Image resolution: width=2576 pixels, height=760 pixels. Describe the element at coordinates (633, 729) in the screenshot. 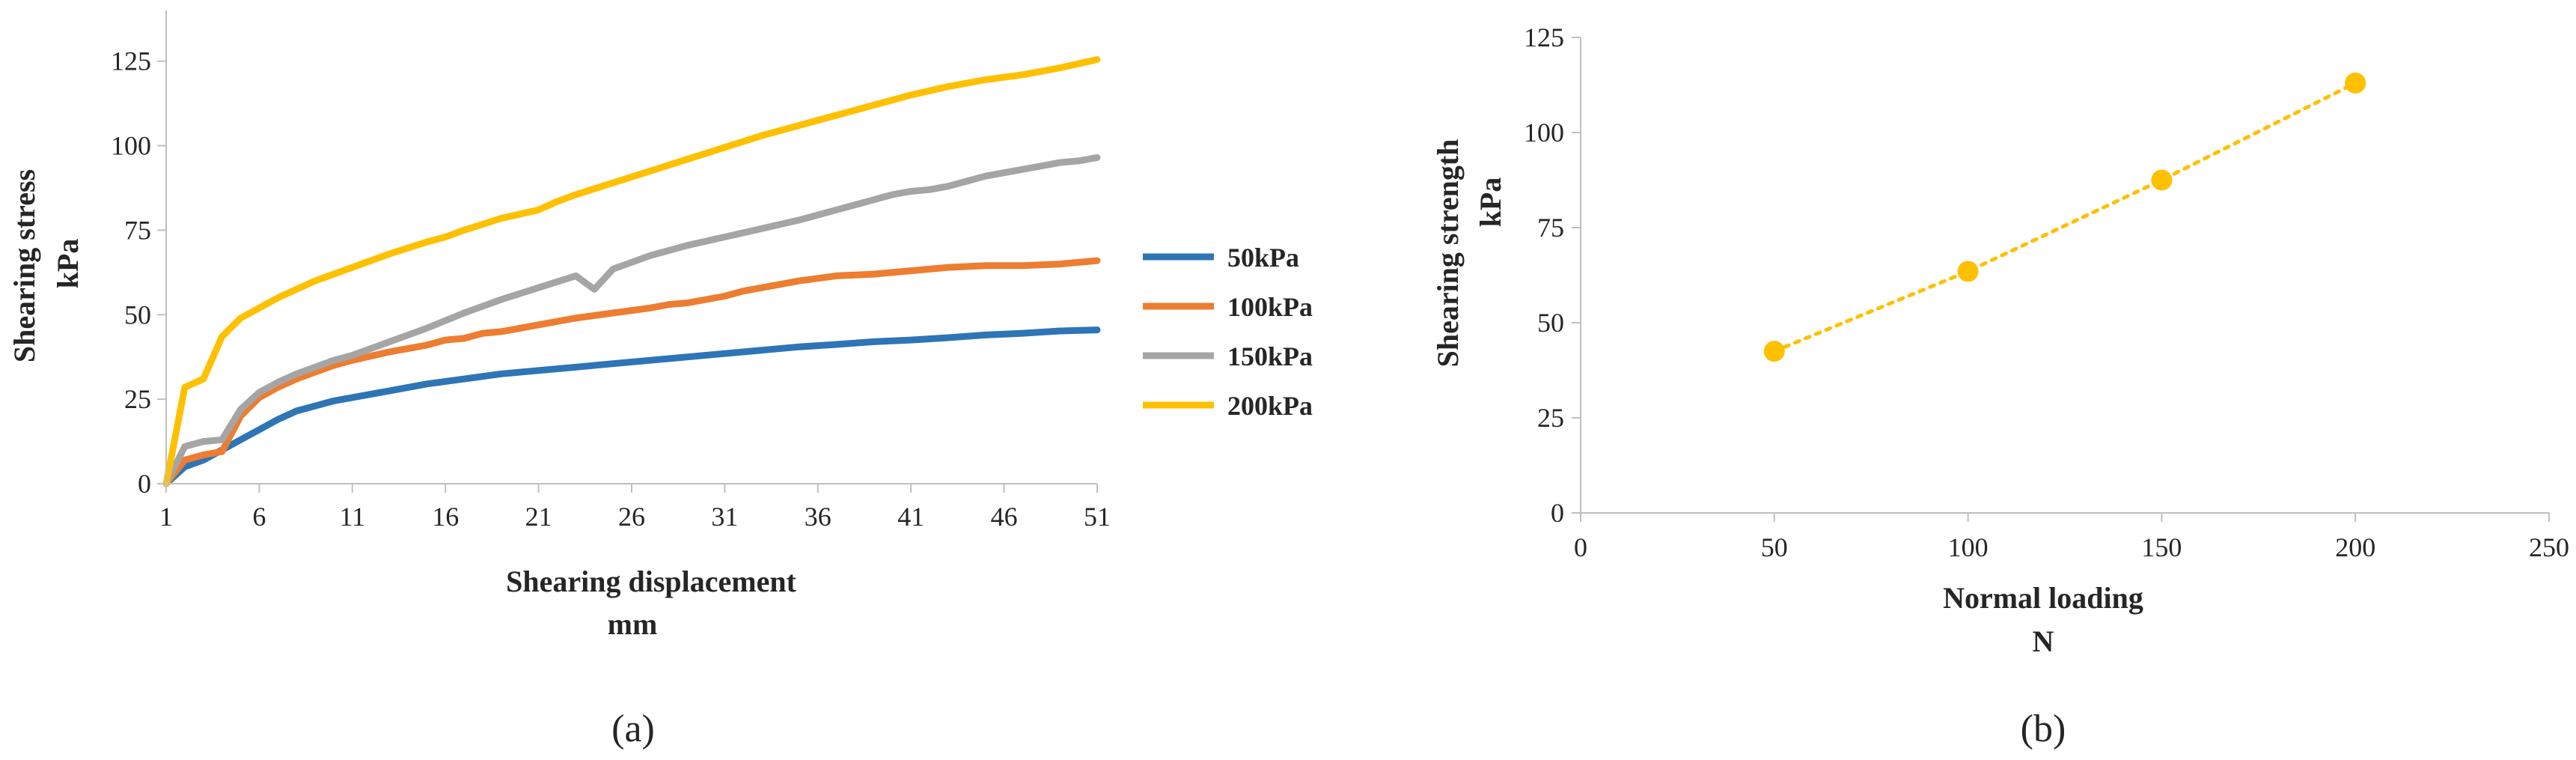

I see `chart-a-caption: (a)` at that location.